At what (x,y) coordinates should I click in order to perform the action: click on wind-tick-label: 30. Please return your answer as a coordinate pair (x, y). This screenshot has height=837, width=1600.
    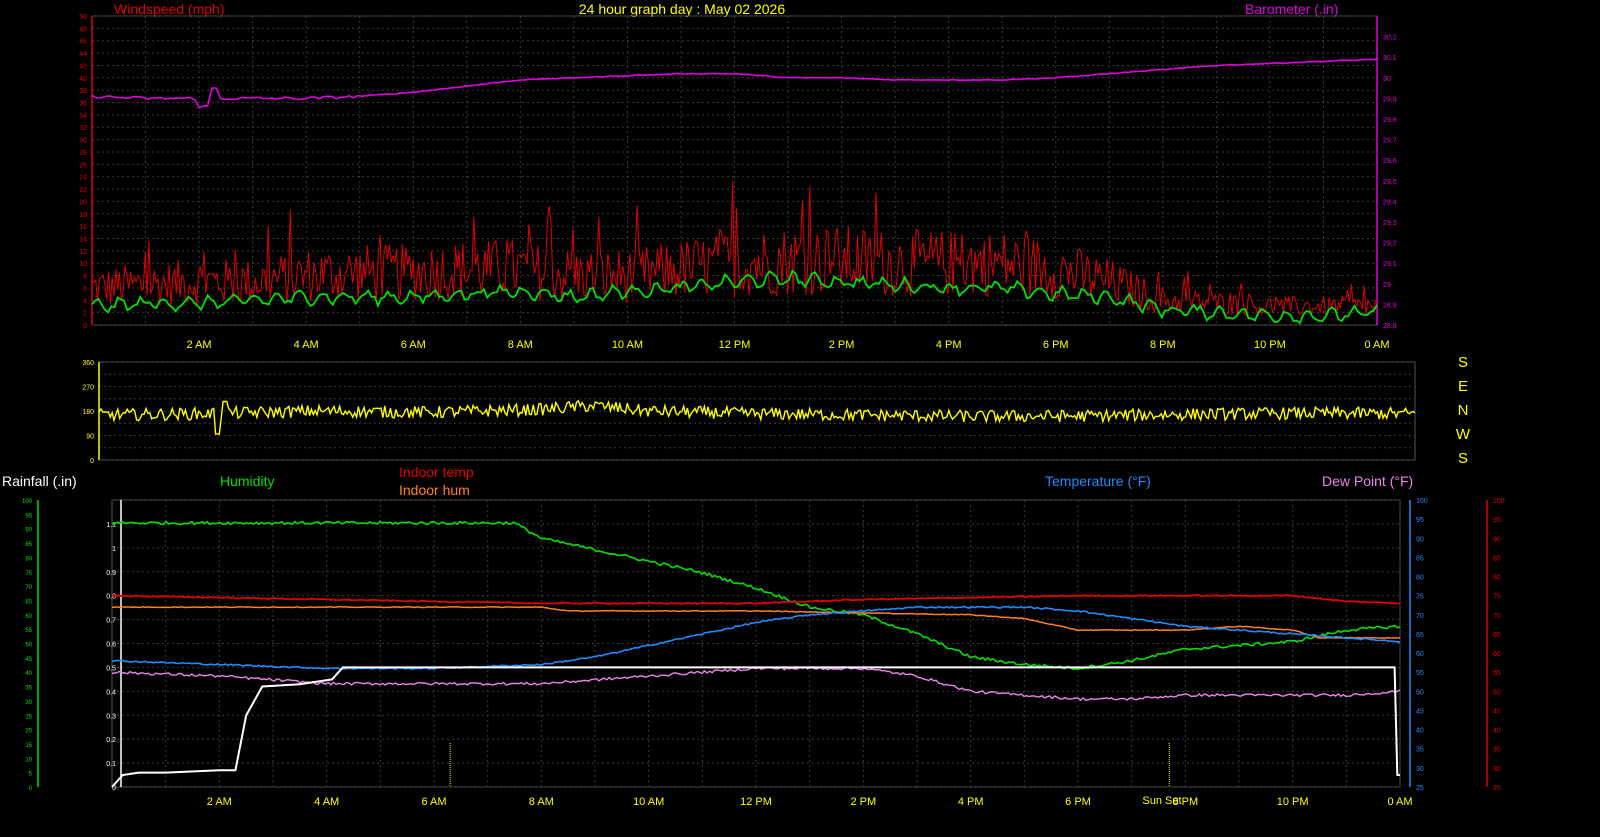
    Looking at the image, I should click on (83, 141).